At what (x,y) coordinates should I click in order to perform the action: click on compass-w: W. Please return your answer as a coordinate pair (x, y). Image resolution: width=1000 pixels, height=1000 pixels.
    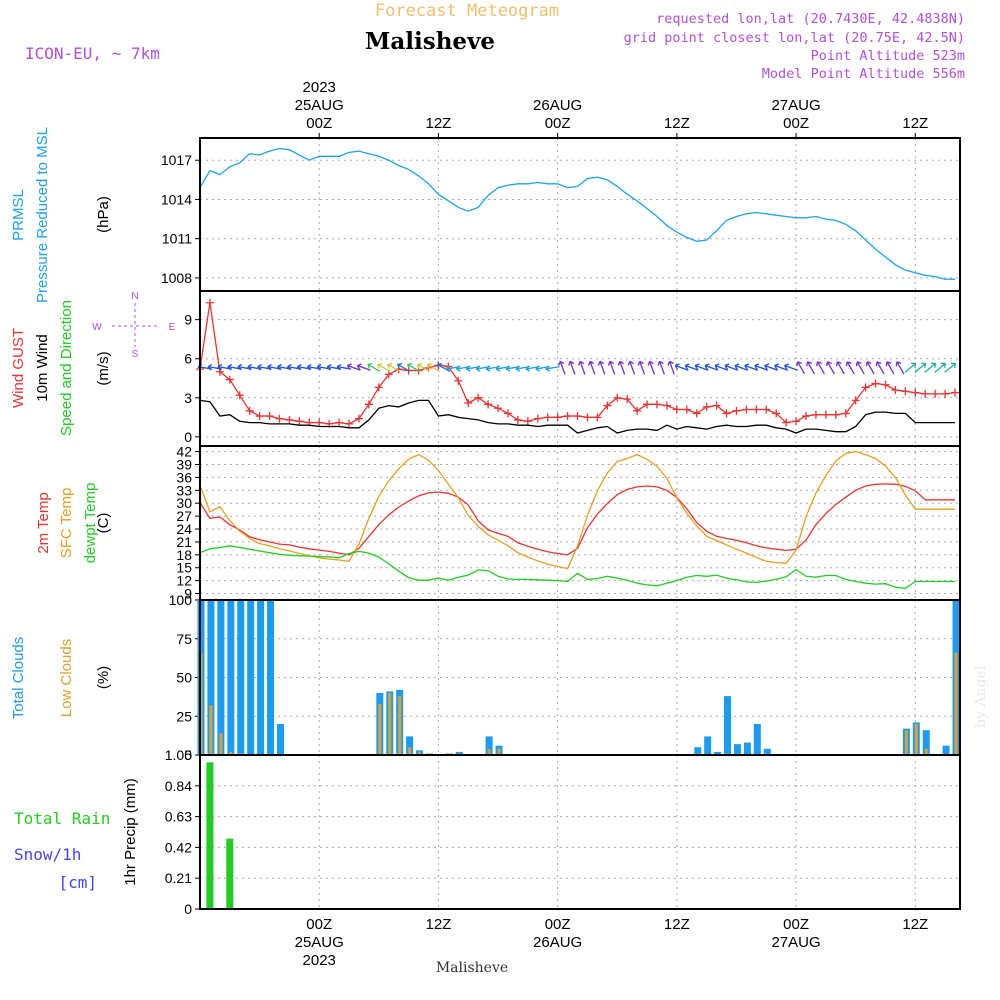
    Looking at the image, I should click on (97, 327).